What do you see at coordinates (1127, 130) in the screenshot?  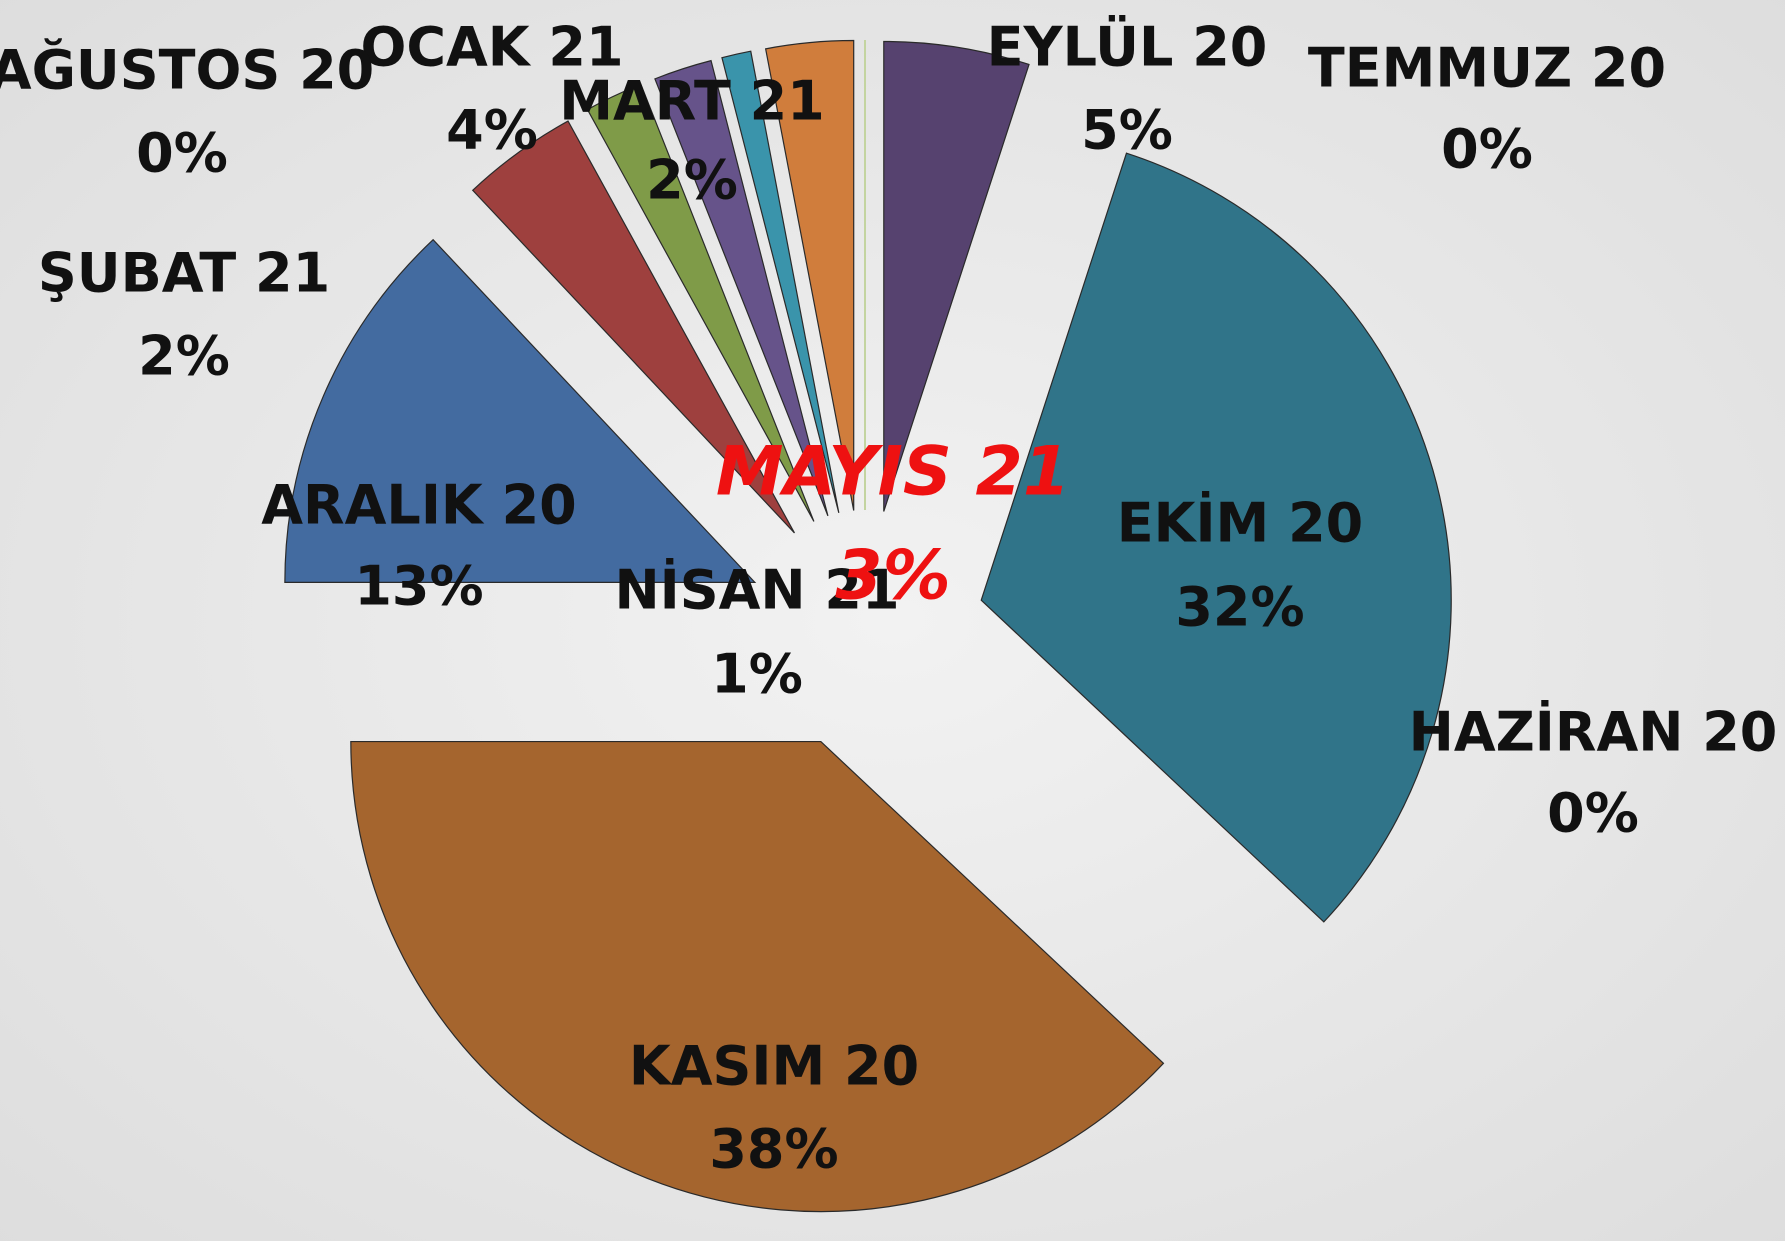 I see `slice-value-label: 5%` at bounding box center [1127, 130].